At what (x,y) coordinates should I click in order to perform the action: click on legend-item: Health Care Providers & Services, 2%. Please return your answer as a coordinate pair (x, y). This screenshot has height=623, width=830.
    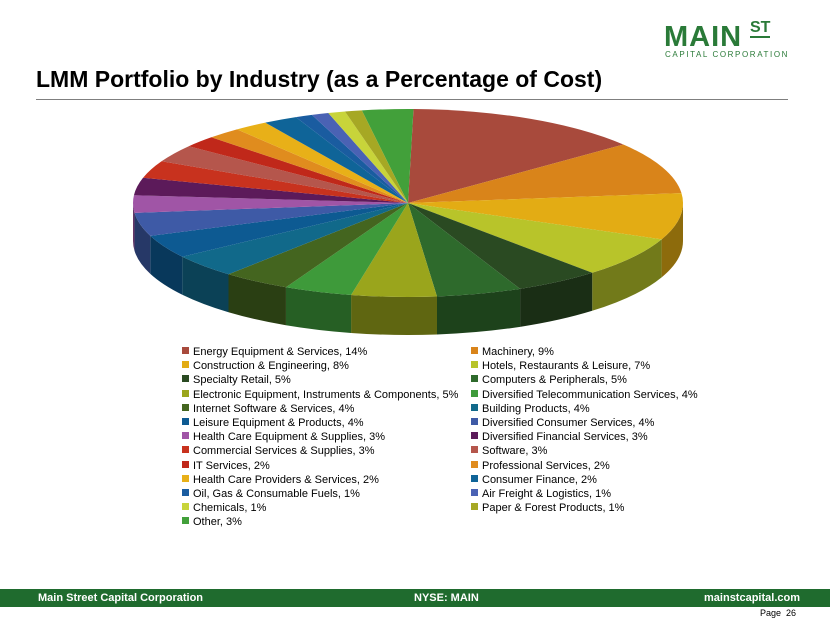
    Looking at the image, I should click on (280, 480).